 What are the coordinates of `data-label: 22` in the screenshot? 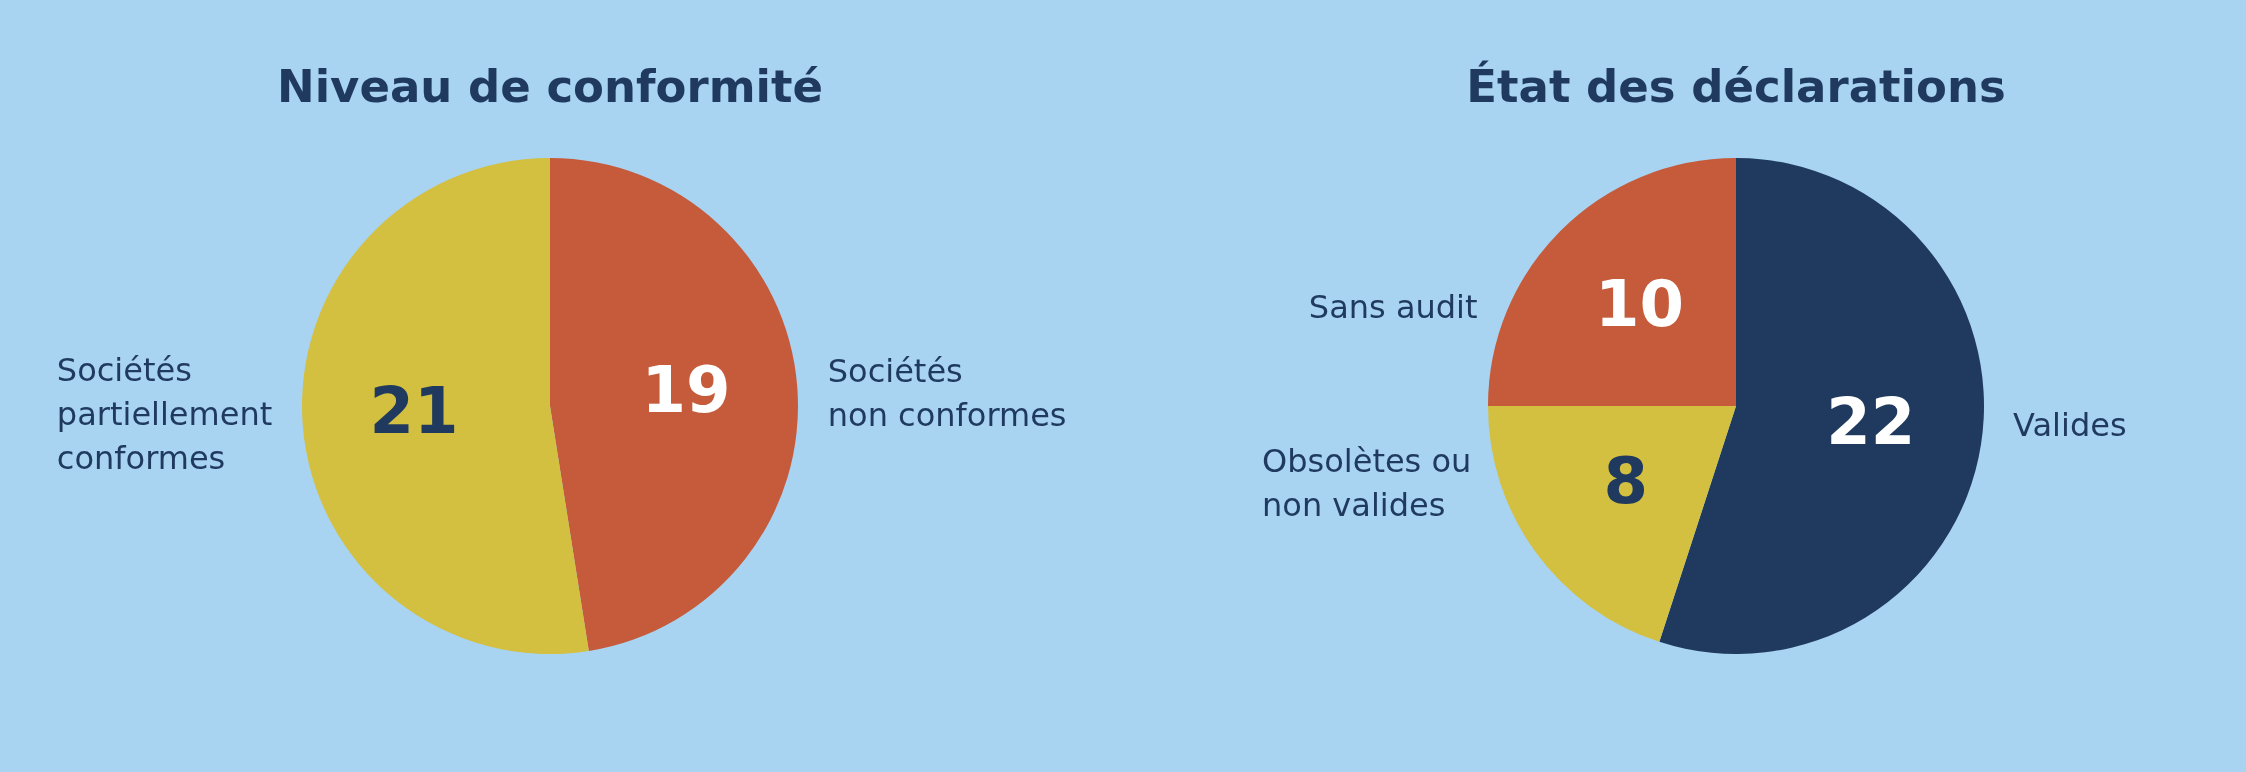 It's located at (1871, 421).